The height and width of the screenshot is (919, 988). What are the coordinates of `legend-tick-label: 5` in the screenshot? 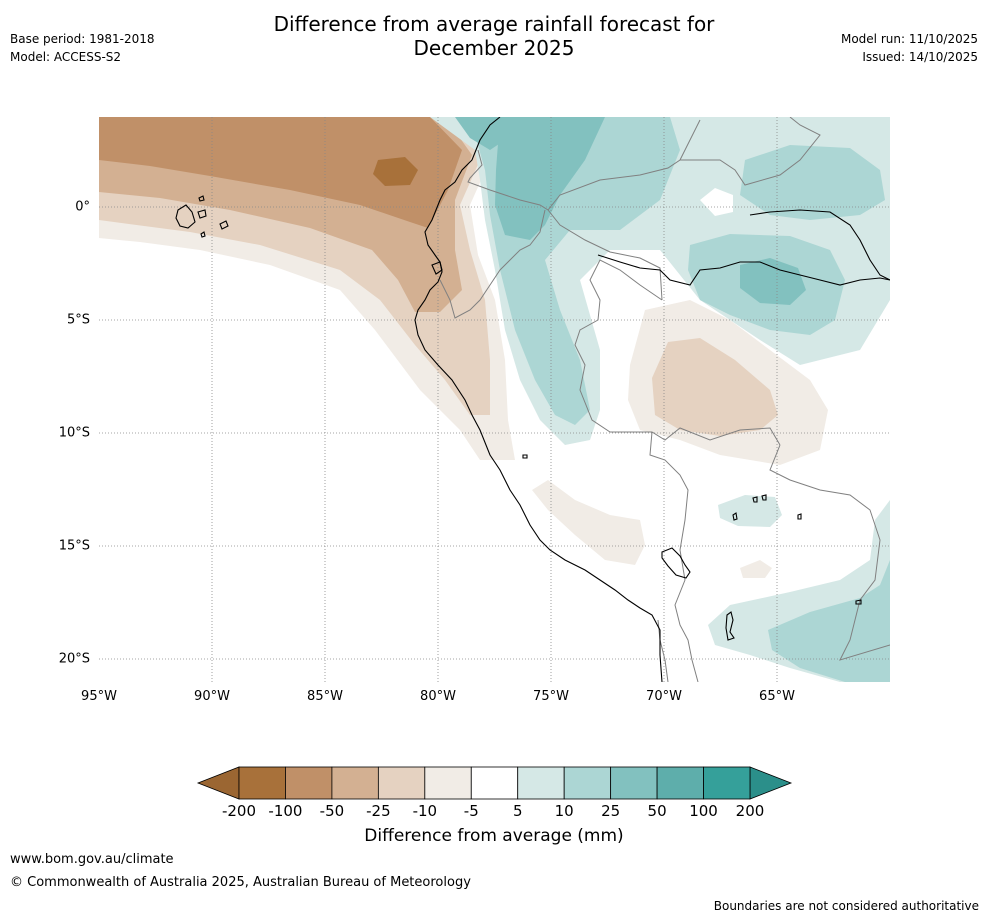 It's located at (518, 811).